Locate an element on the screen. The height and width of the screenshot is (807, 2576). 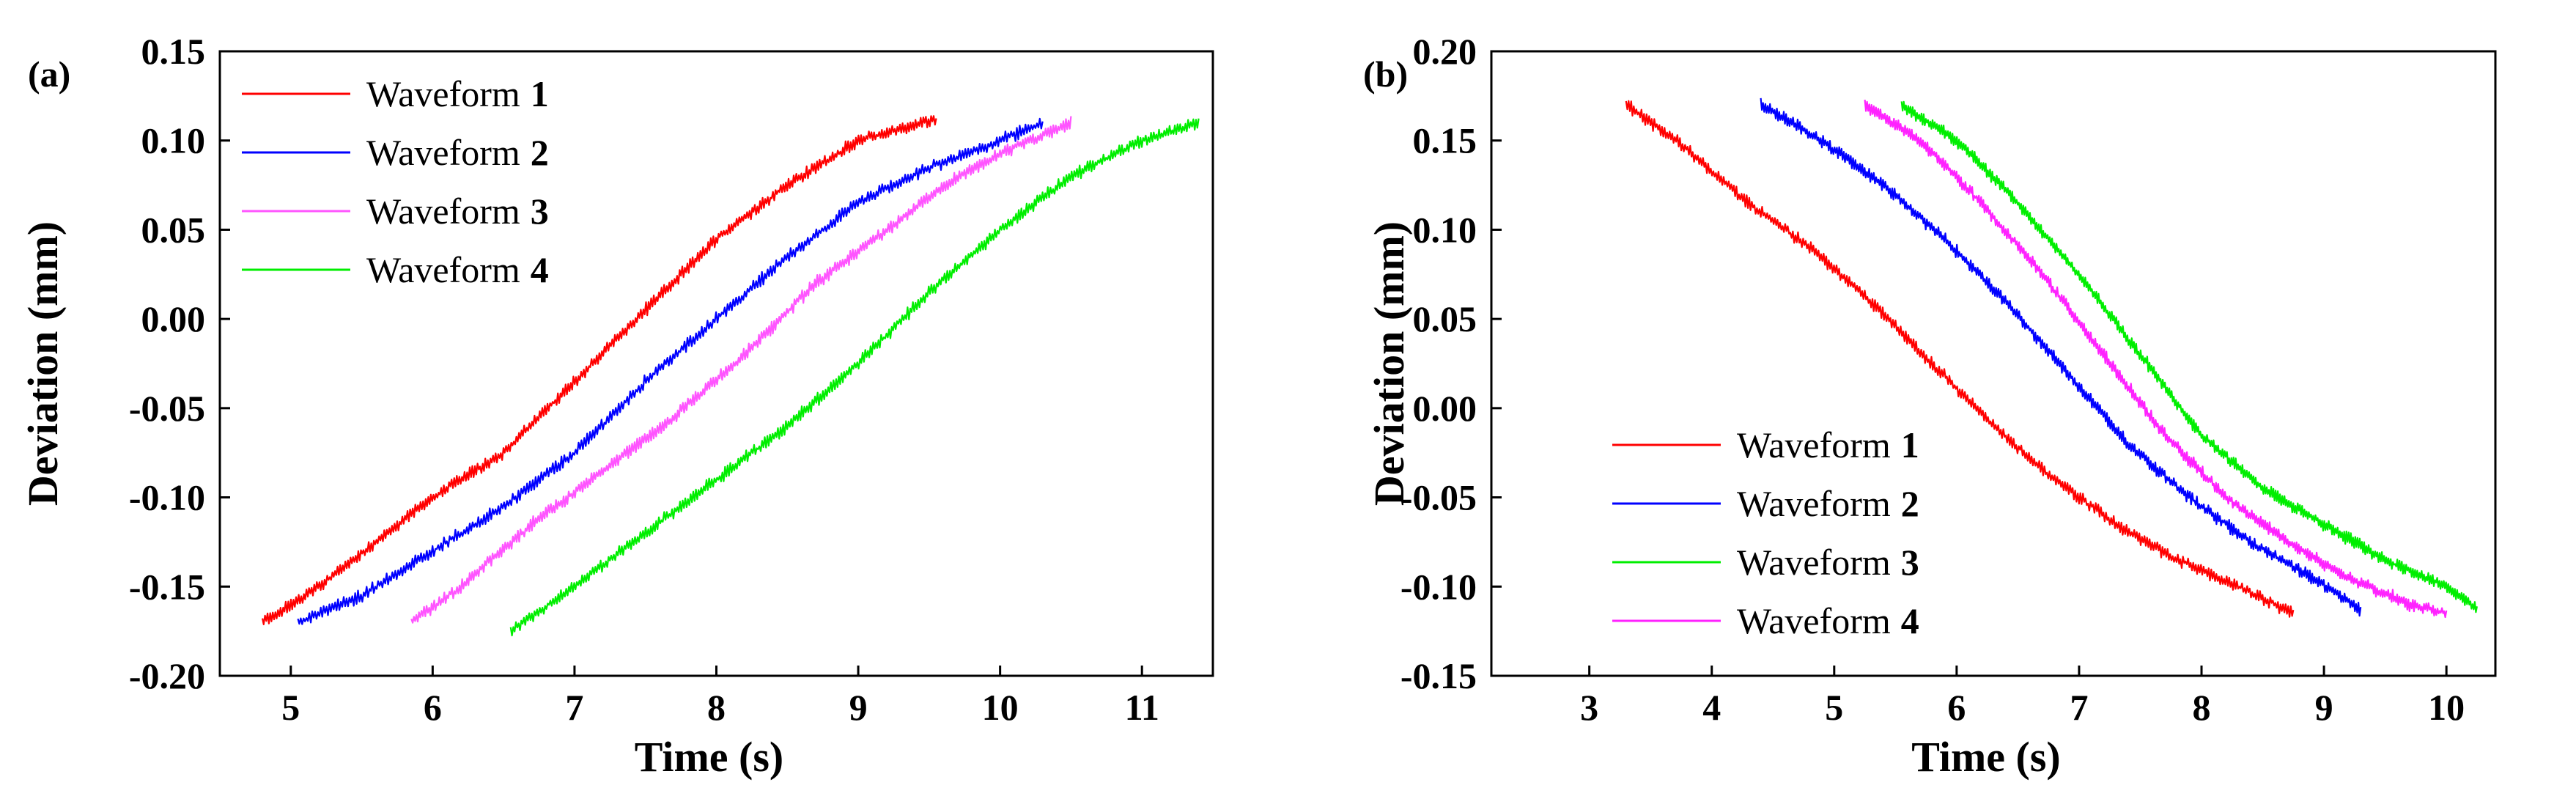
x-tick-label: 4 is located at coordinates (1711, 708).